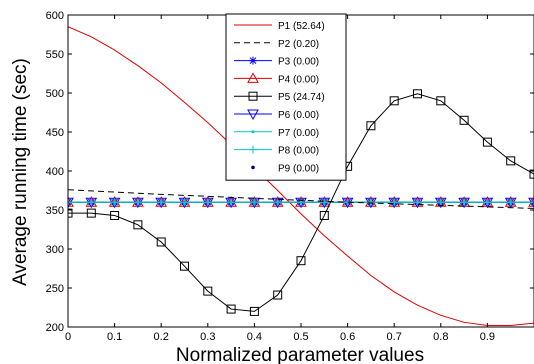 This screenshot has height=364, width=534. What do you see at coordinates (347, 337) in the screenshot?
I see `x-tick-label: 0.6` at bounding box center [347, 337].